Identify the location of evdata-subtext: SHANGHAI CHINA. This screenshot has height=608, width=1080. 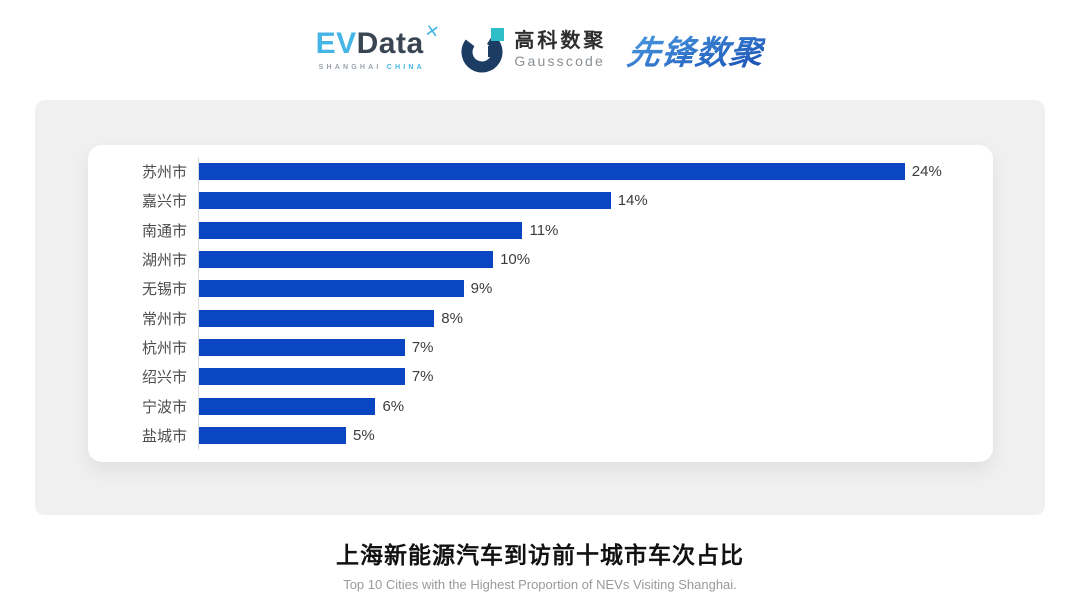
(372, 67).